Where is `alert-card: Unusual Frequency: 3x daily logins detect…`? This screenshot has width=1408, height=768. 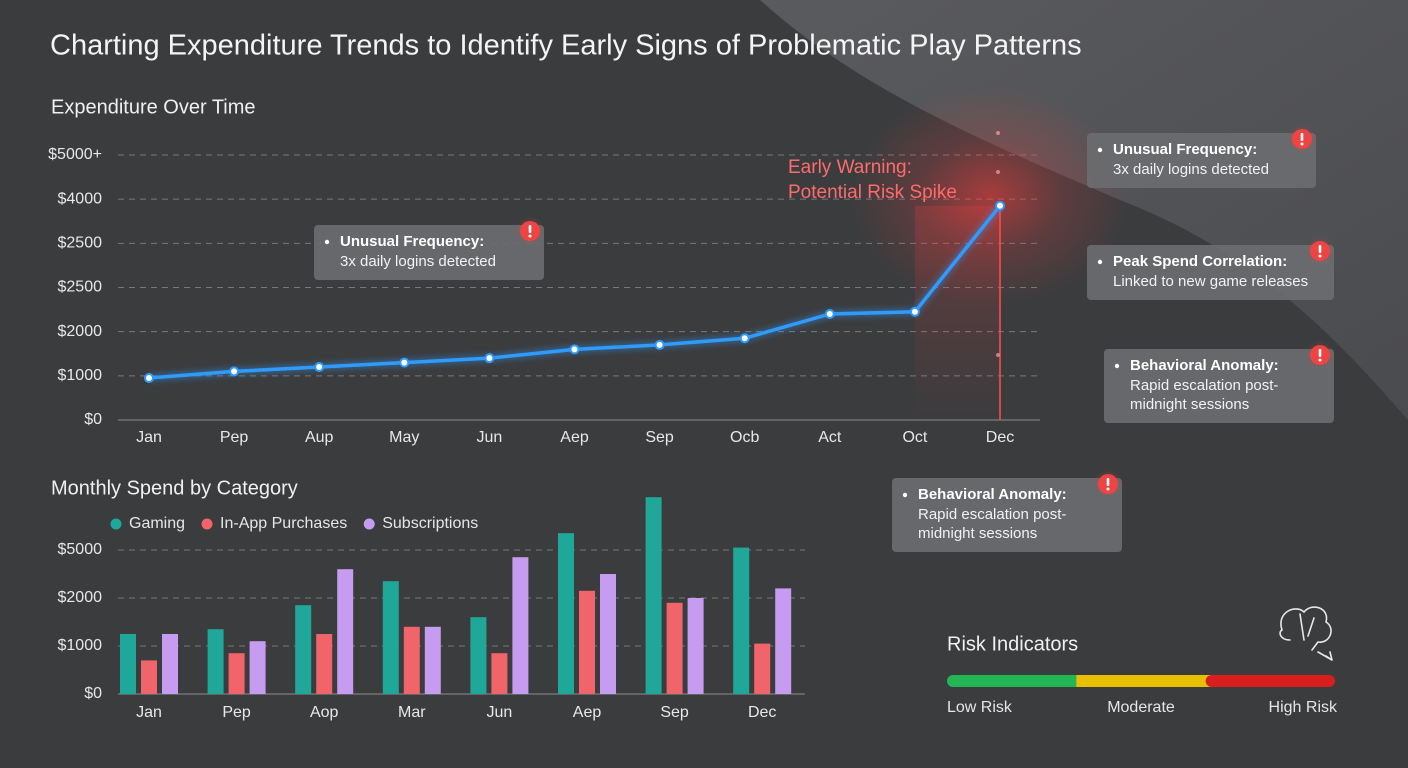 alert-card: Unusual Frequency: 3x daily logins detect… is located at coordinates (429, 248).